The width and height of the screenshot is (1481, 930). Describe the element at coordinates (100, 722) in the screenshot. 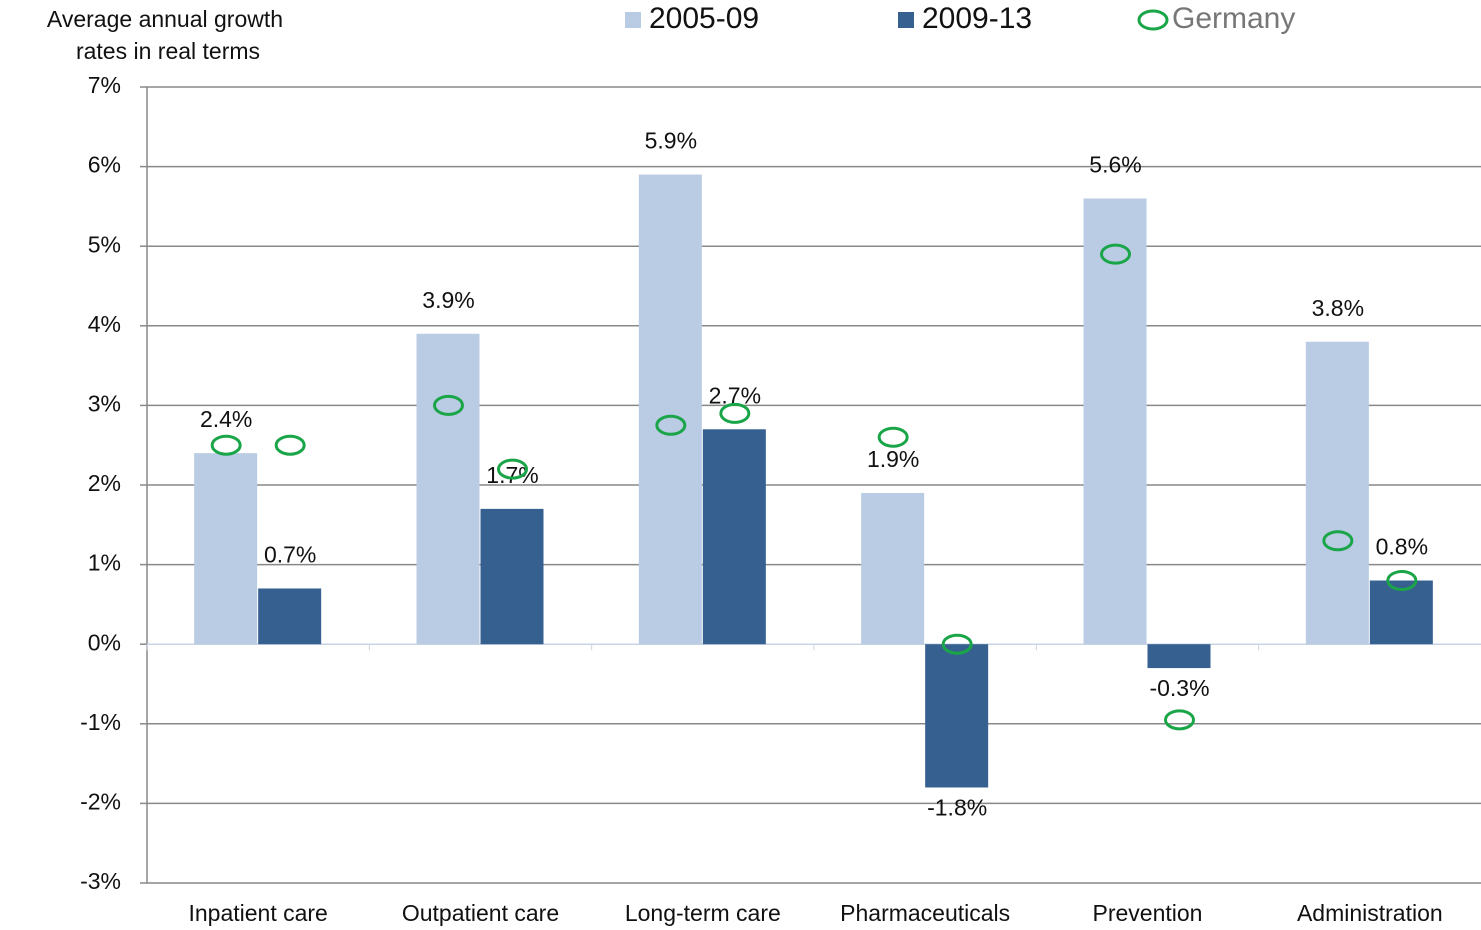

I see `y-tick-label: -1%` at that location.